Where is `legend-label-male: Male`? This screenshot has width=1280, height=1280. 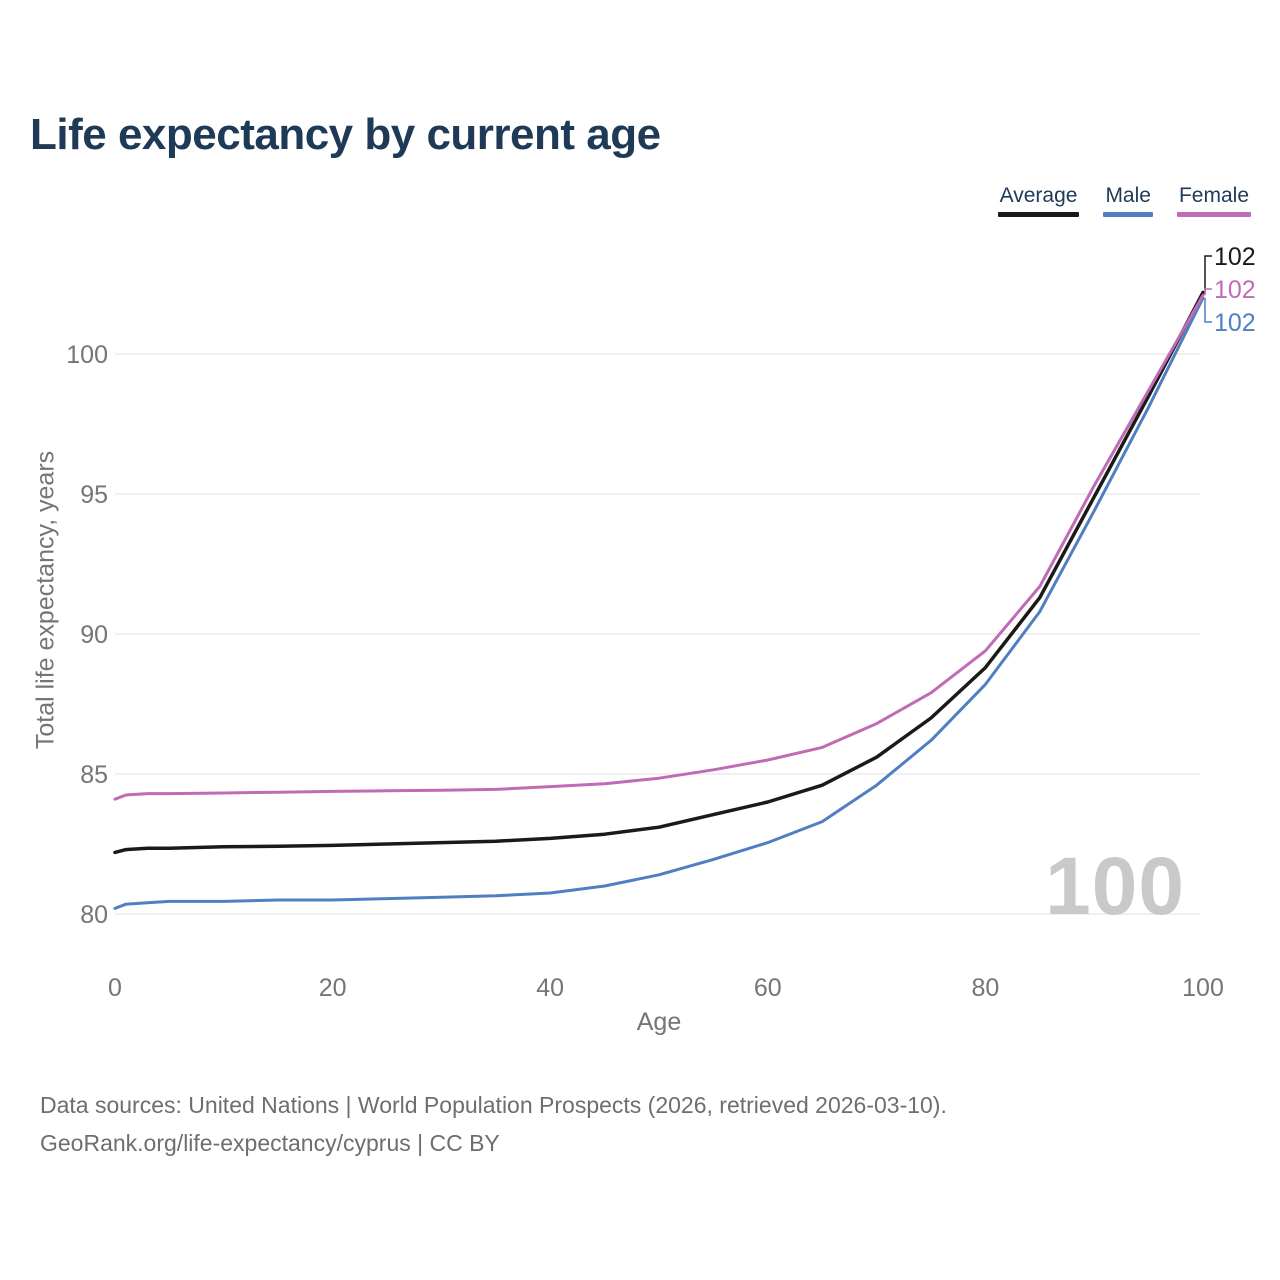
legend-label-male: Male is located at coordinates (1128, 195).